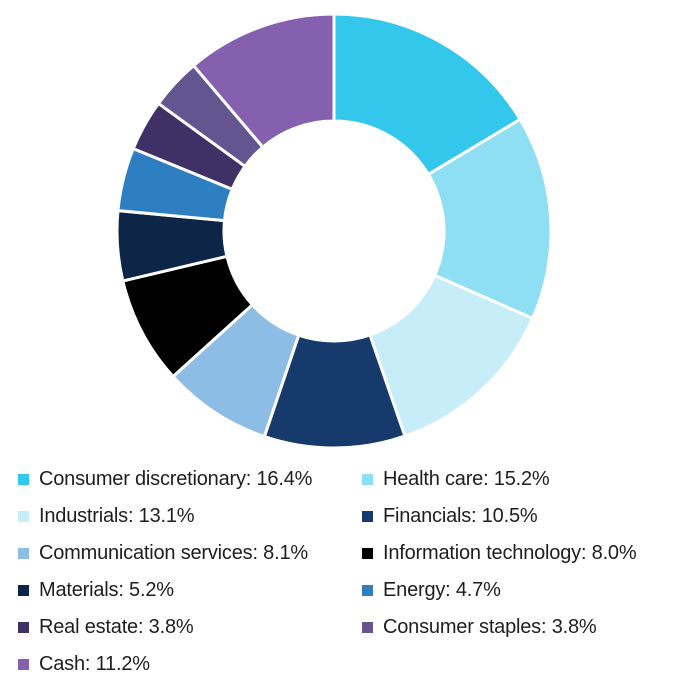  I want to click on legend-item-financials: Financials: 10.5%, so click(450, 516).